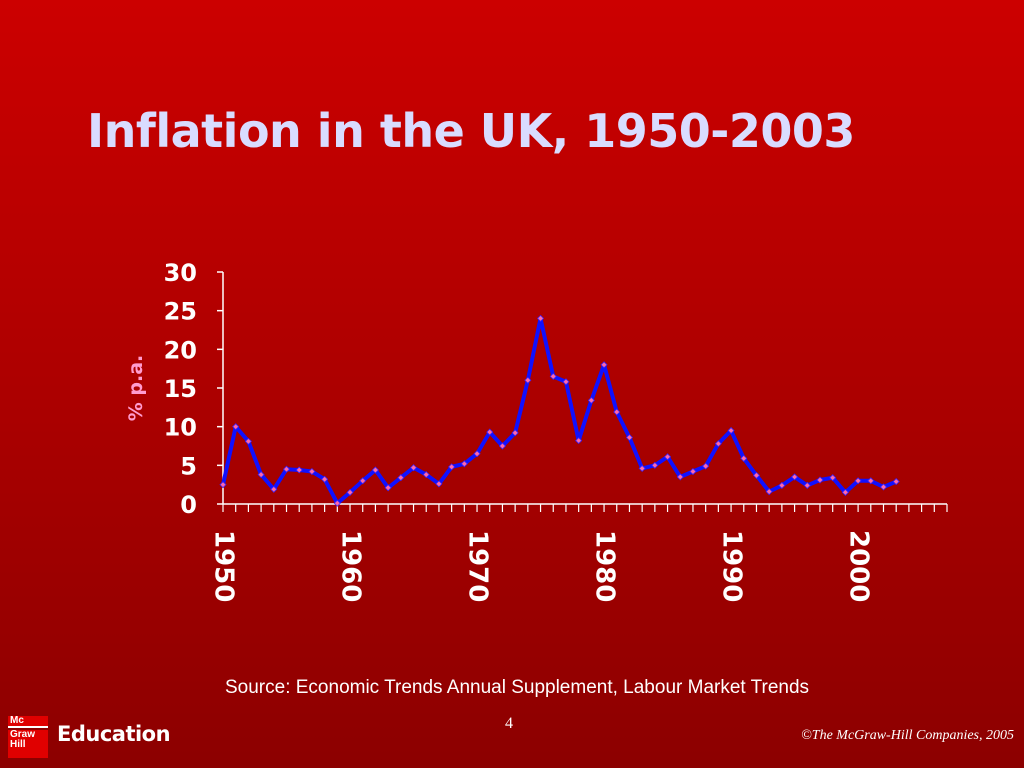 This screenshot has width=1024, height=768. What do you see at coordinates (136, 388) in the screenshot?
I see `y-axis-label: % p.a.` at bounding box center [136, 388].